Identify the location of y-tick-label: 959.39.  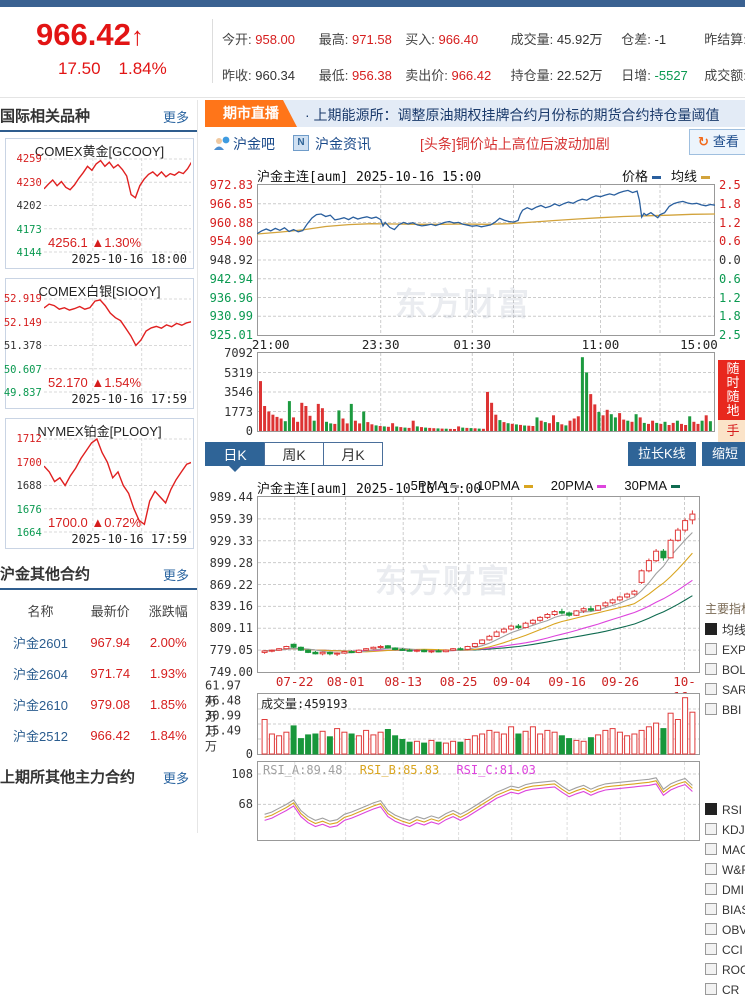
(231, 518).